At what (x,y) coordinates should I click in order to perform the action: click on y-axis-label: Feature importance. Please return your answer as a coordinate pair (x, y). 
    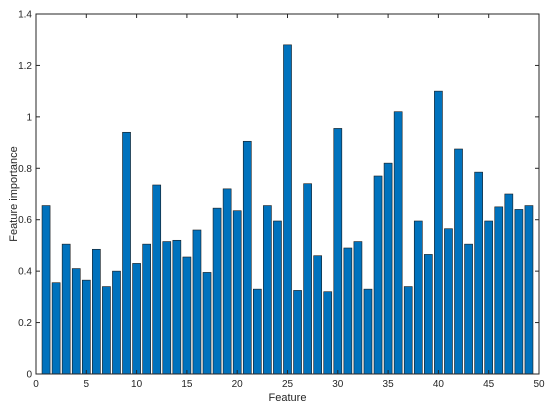
    Looking at the image, I should click on (14, 193).